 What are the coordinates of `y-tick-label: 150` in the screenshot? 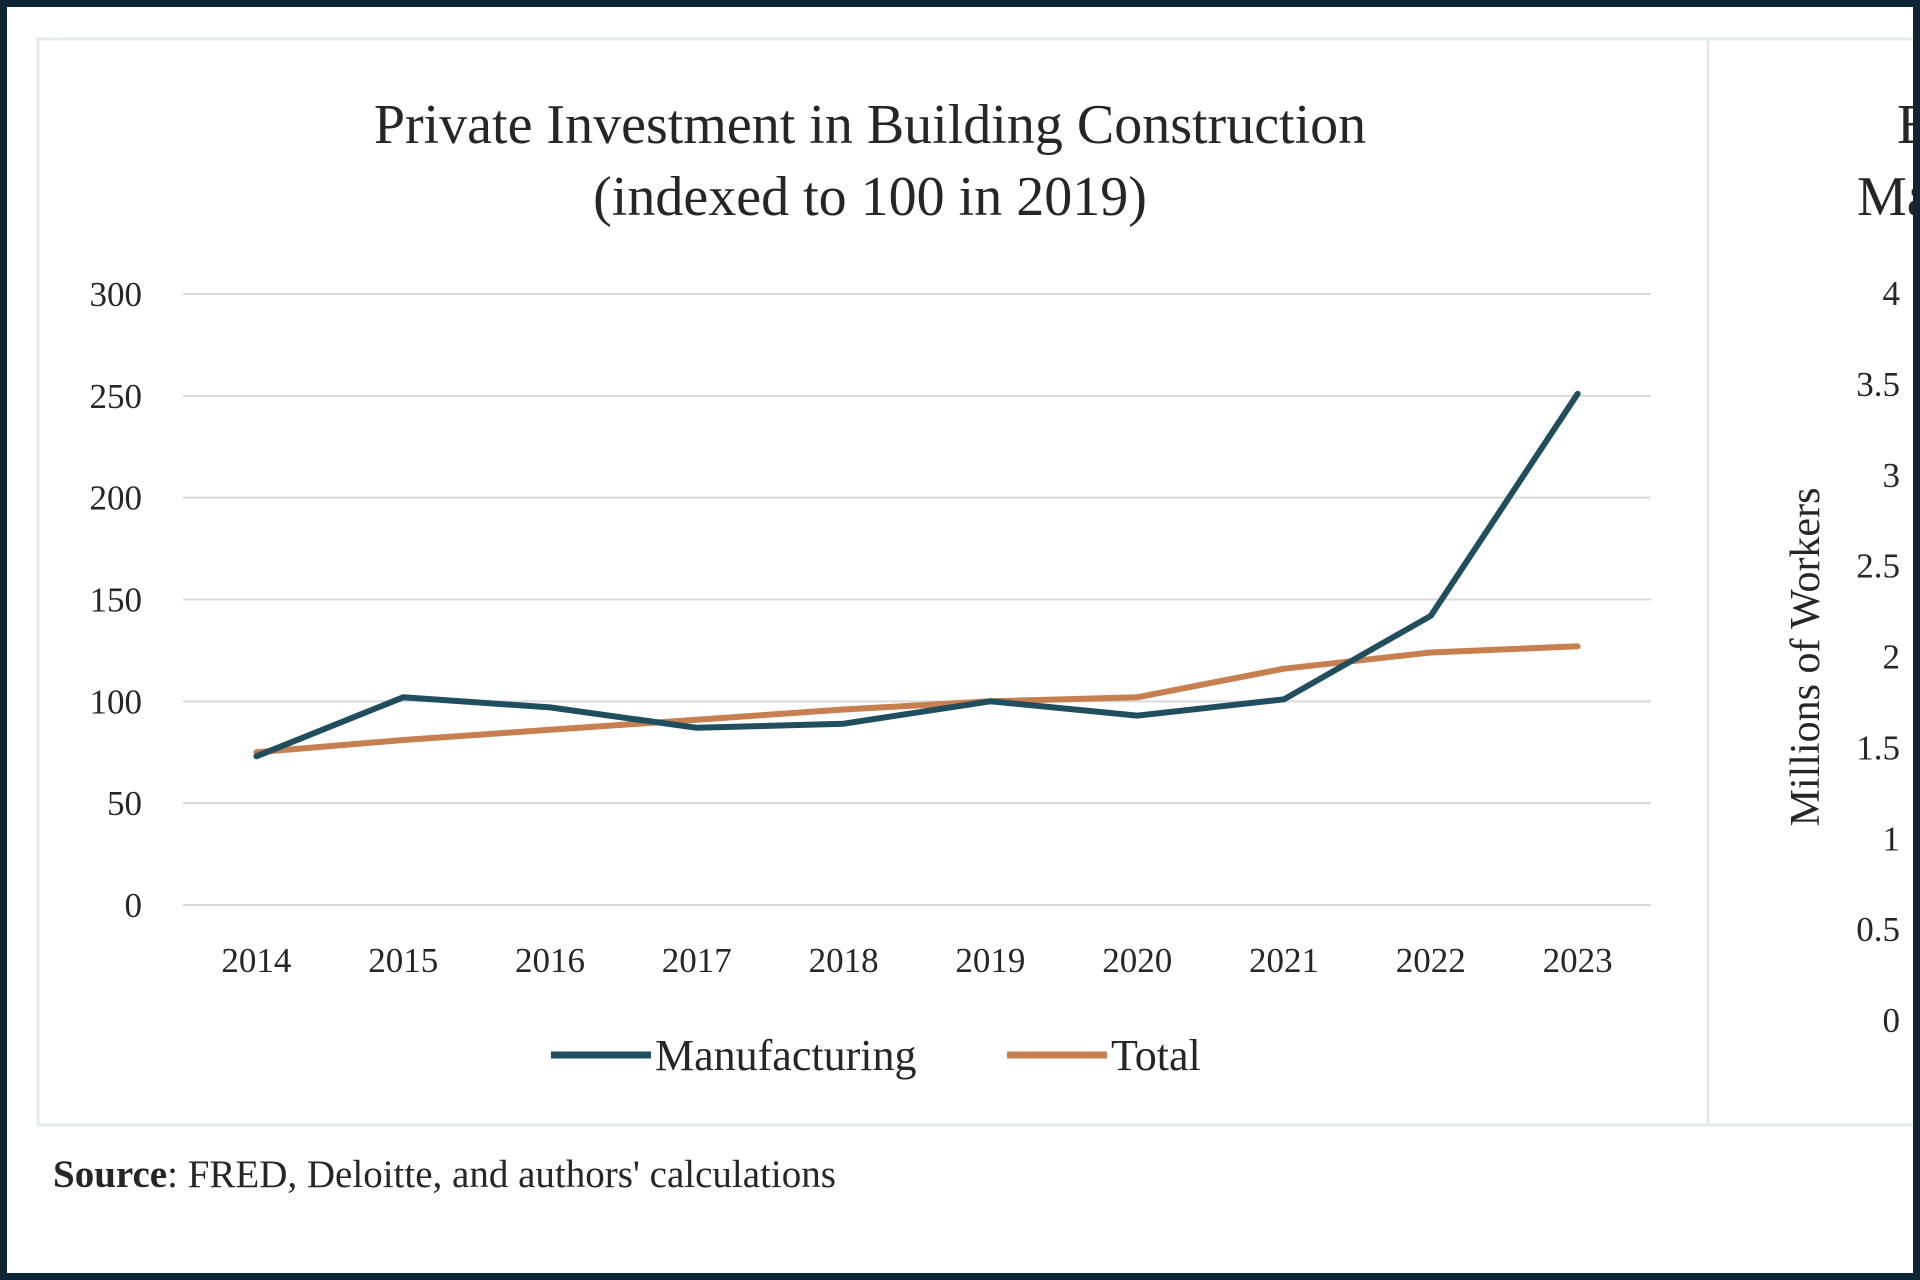 It's located at (116, 600).